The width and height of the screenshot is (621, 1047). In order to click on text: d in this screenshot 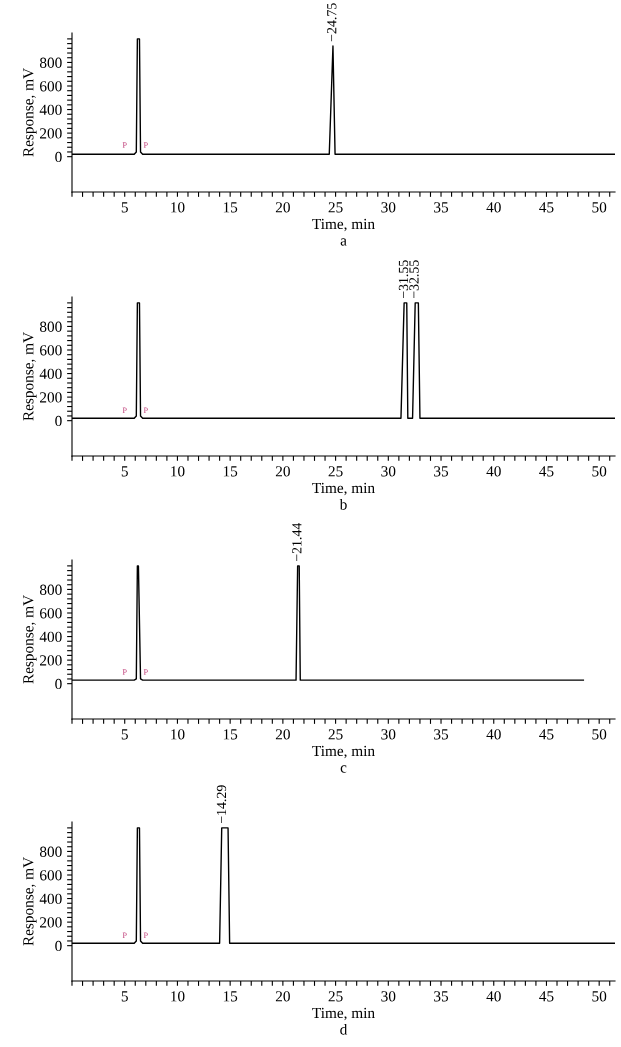, I will do `click(344, 1029)`.